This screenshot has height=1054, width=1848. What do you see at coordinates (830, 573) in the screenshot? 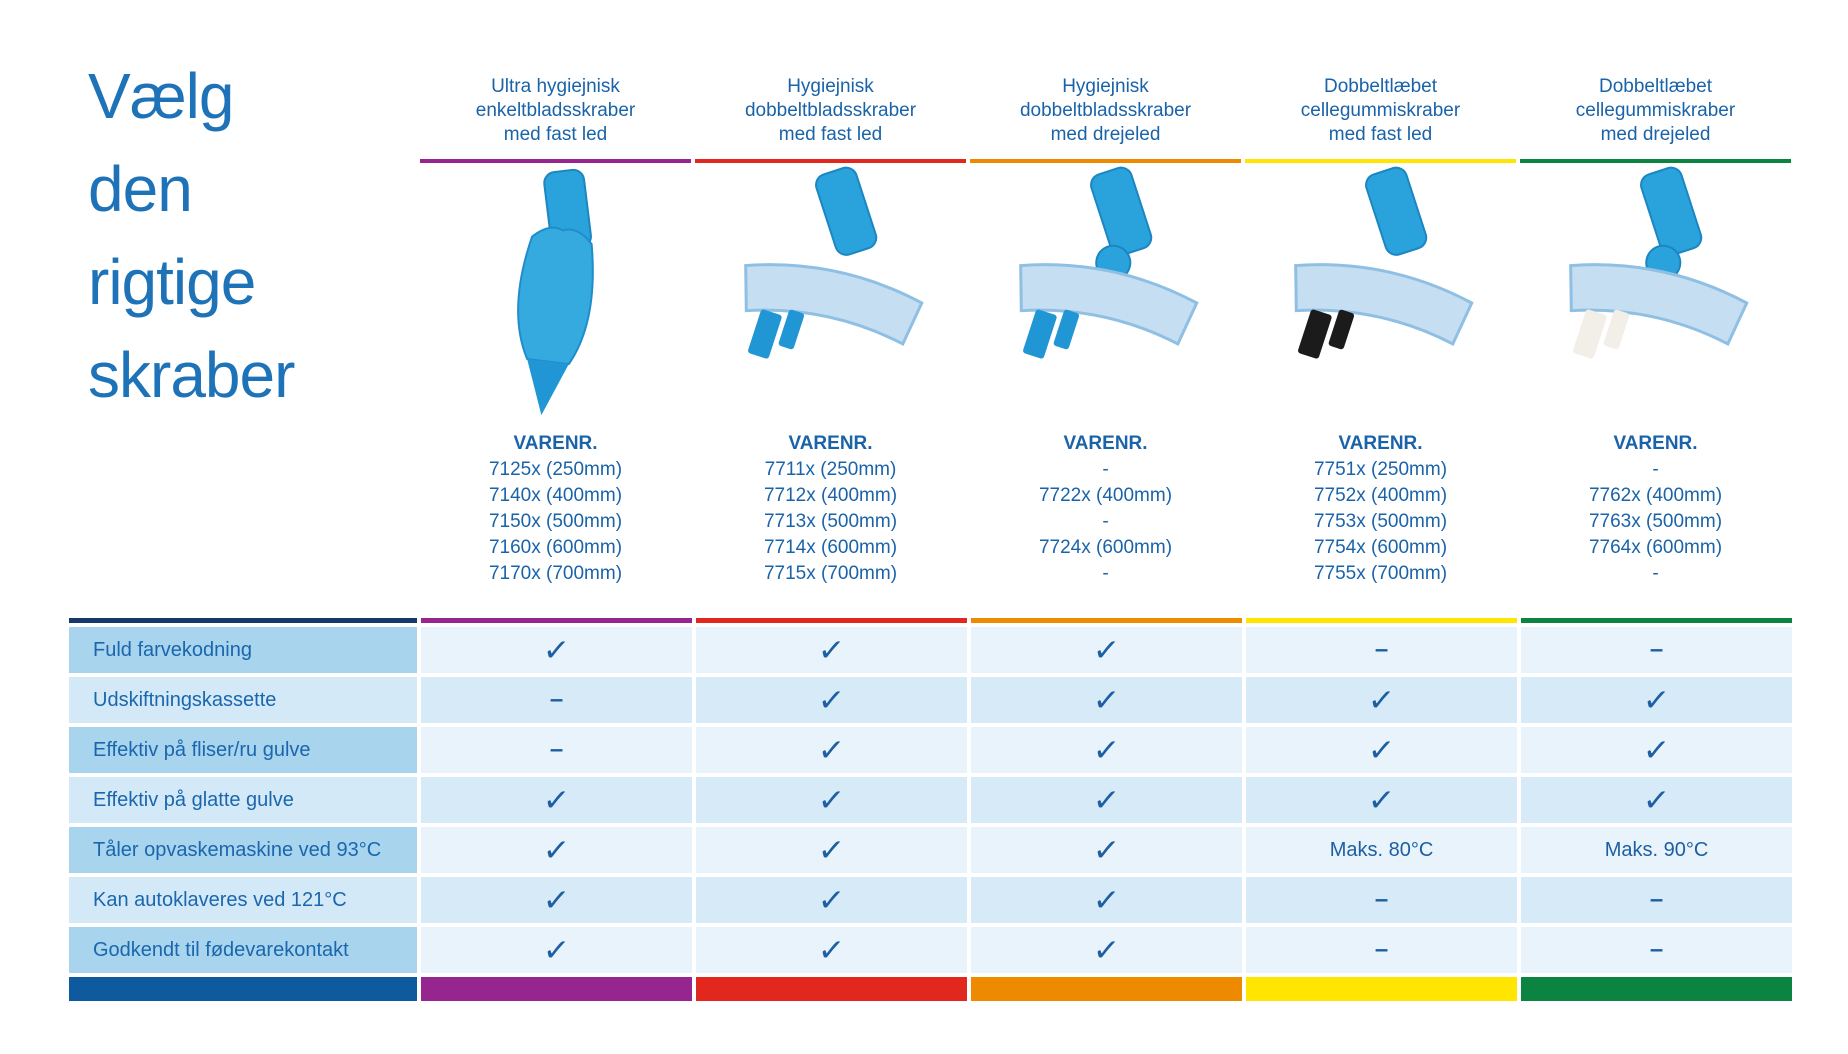
I see `product-number: 7715x (700mm)` at bounding box center [830, 573].